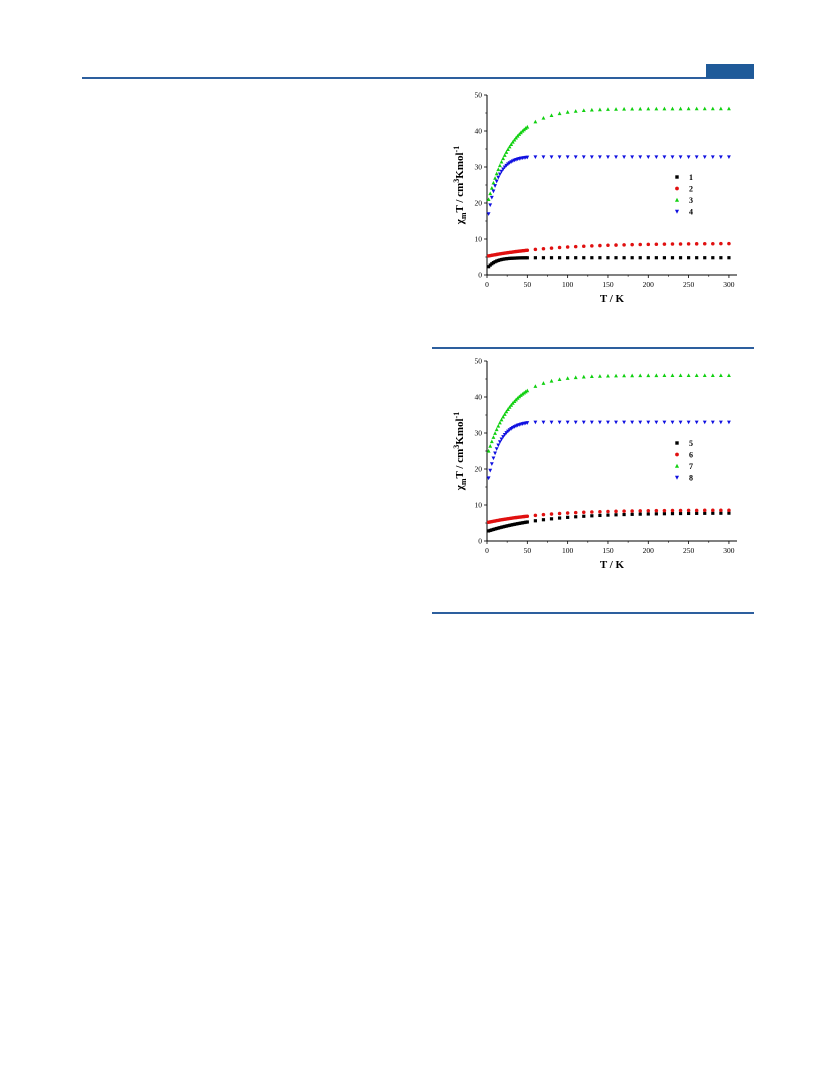 The image size is (833, 1091). I want to click on y-tick-label: 50, so click(479, 361).